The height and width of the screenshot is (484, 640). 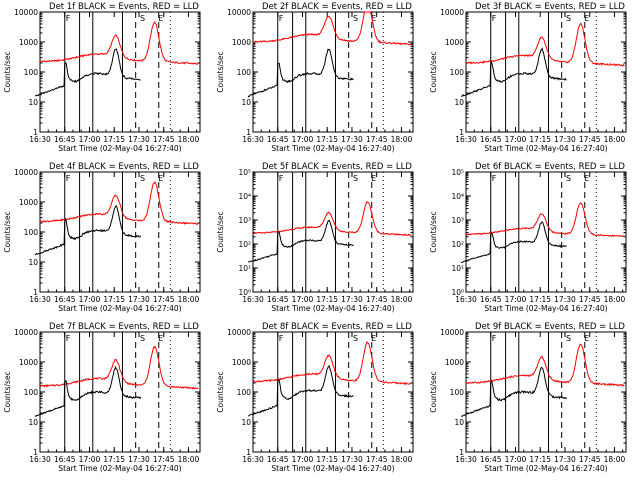 What do you see at coordinates (550, 327) in the screenshot?
I see `panel-title: Det 9f BLACK = Events, RED = LLD` at bounding box center [550, 327].